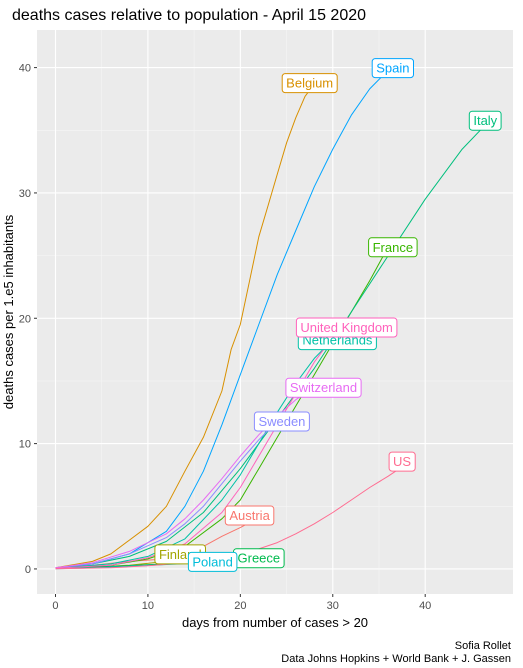 Image resolution: width=523 pixels, height=668 pixels. What do you see at coordinates (240, 606) in the screenshot?
I see `x-tick-label: 20` at bounding box center [240, 606].